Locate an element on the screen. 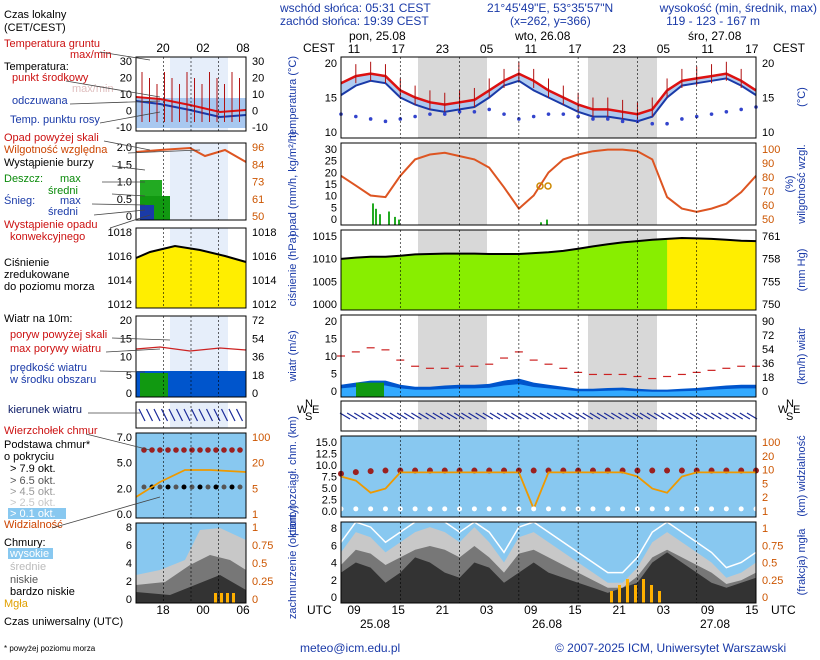 The width and height of the screenshot is (820, 660). legend-max-min: max/min is located at coordinates (91, 55).